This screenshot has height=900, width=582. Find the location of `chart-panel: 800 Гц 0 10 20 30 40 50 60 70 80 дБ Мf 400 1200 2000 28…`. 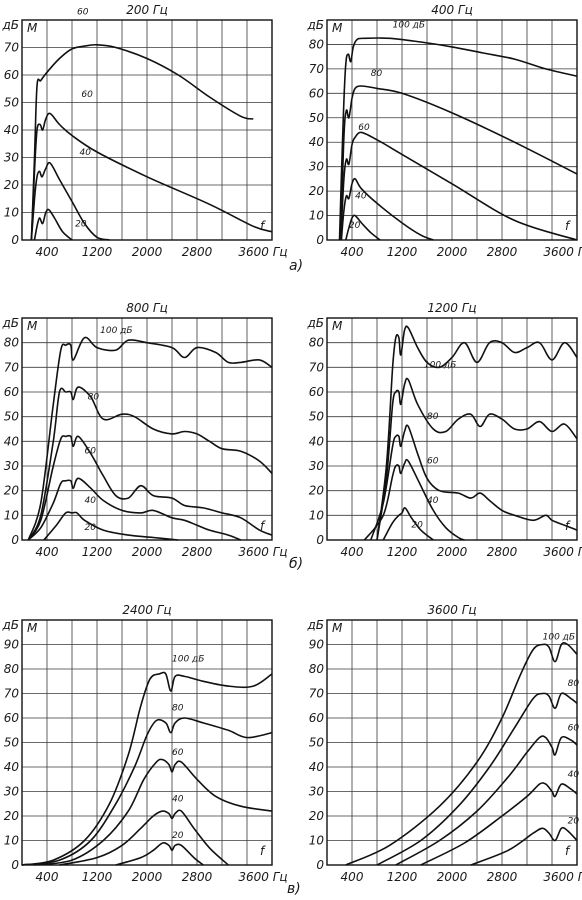

chart-panel: 800 Гц 0 10 20 30 40 50 60 70 80 дБ Мf 400 1200 2000 28… is located at coordinates (144, 430).